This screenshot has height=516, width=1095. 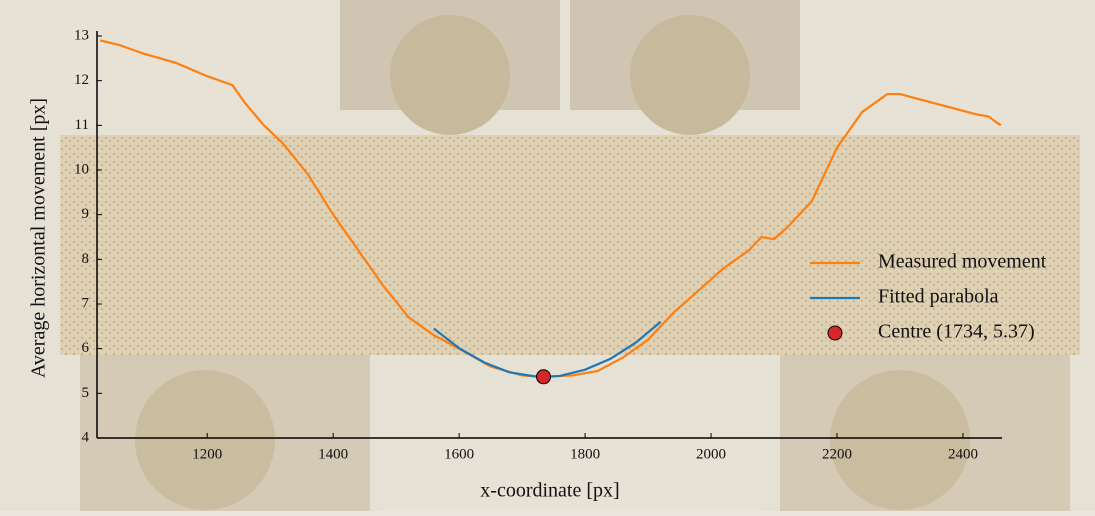 What do you see at coordinates (82, 125) in the screenshot?
I see `y-tick-label: 11` at bounding box center [82, 125].